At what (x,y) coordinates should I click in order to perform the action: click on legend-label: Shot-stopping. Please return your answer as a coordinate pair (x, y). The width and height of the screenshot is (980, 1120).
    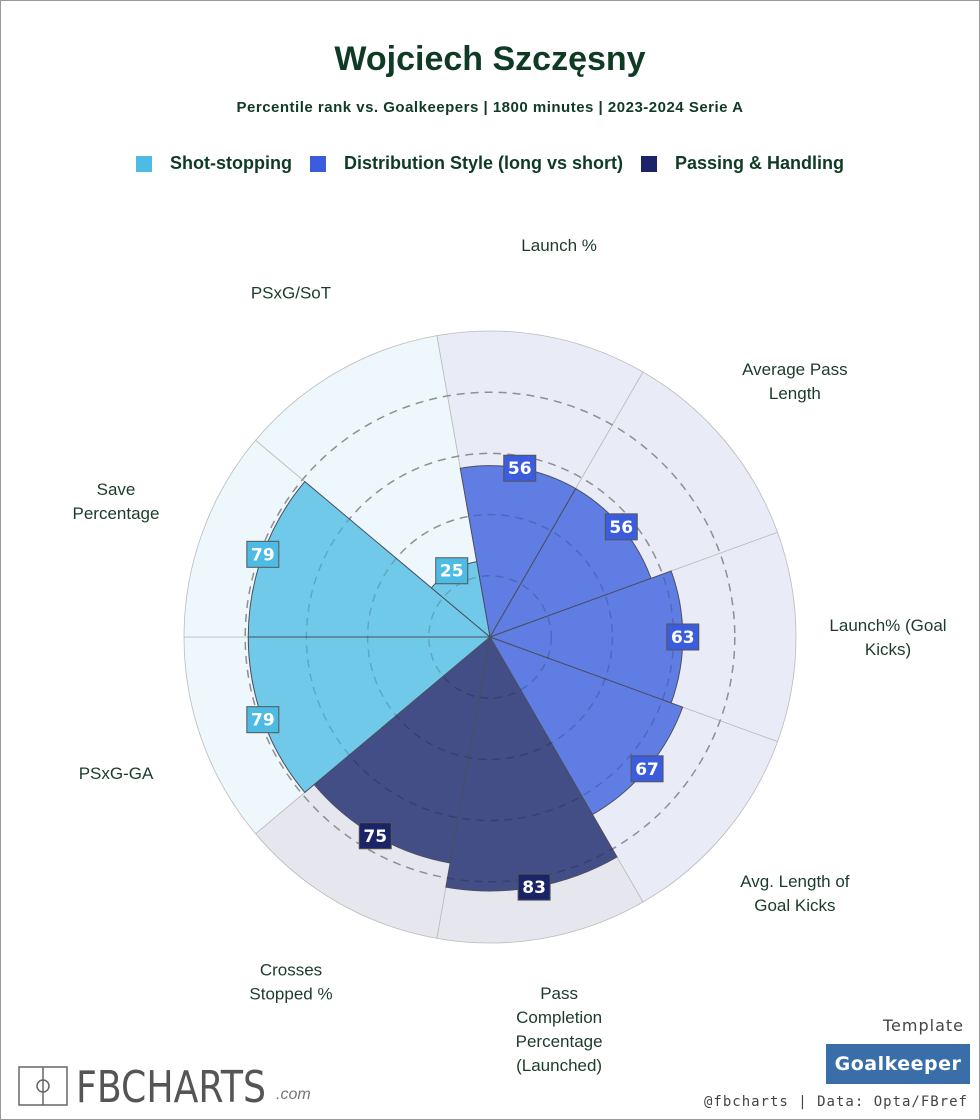
    Looking at the image, I should click on (230, 163).